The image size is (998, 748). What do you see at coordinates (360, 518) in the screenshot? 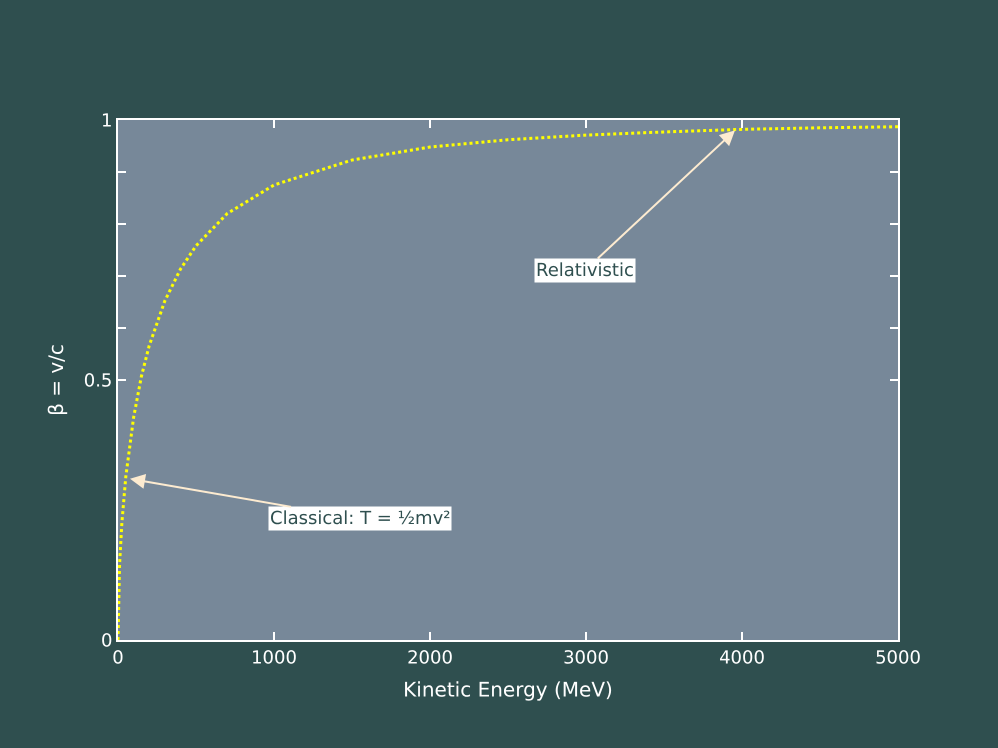
I see `annotation: Classical: T = ½mv²` at bounding box center [360, 518].